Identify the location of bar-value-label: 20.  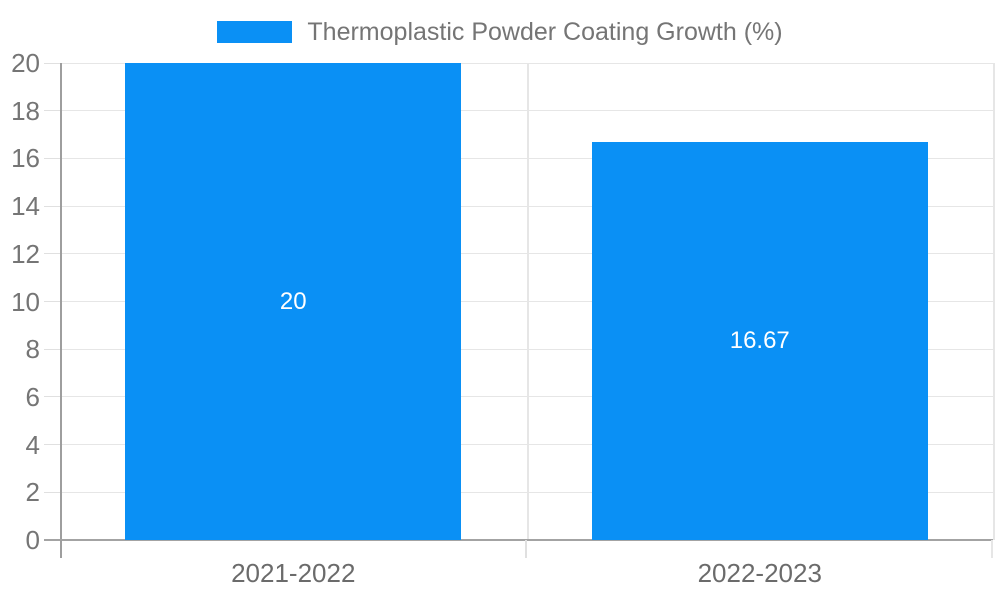
(293, 301).